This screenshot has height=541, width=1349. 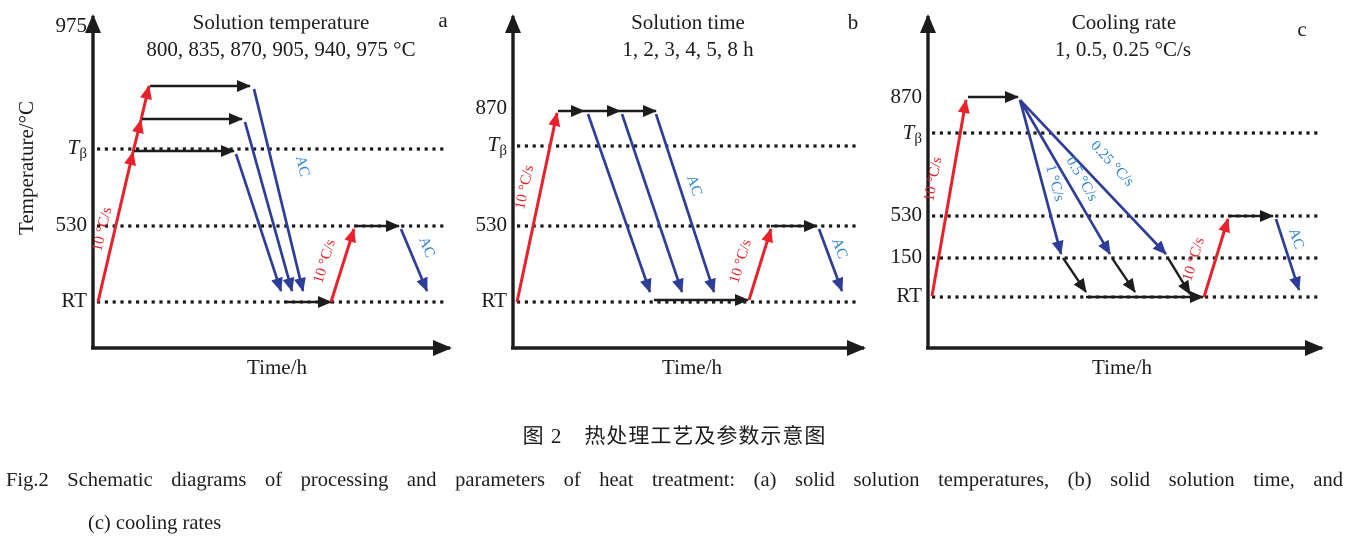 What do you see at coordinates (281, 22) in the screenshot?
I see `panel-a-title: Solution temperature` at bounding box center [281, 22].